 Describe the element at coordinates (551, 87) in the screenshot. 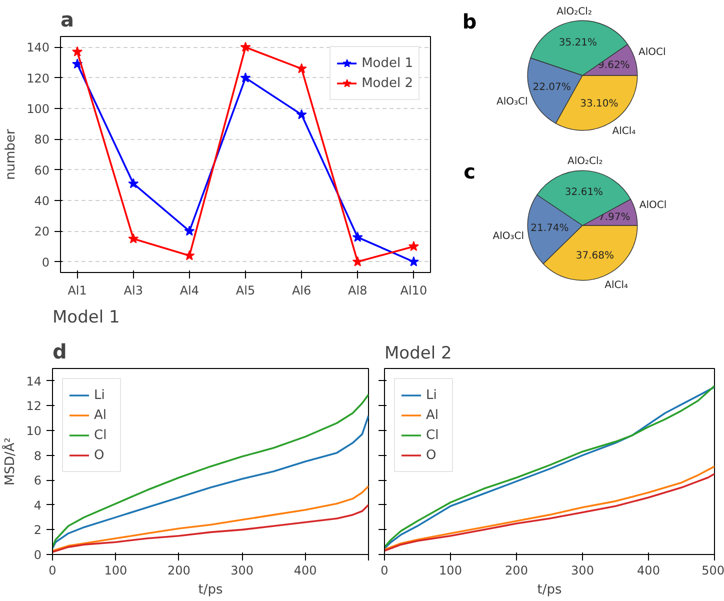

I see `data-label: 22.07%` at that location.